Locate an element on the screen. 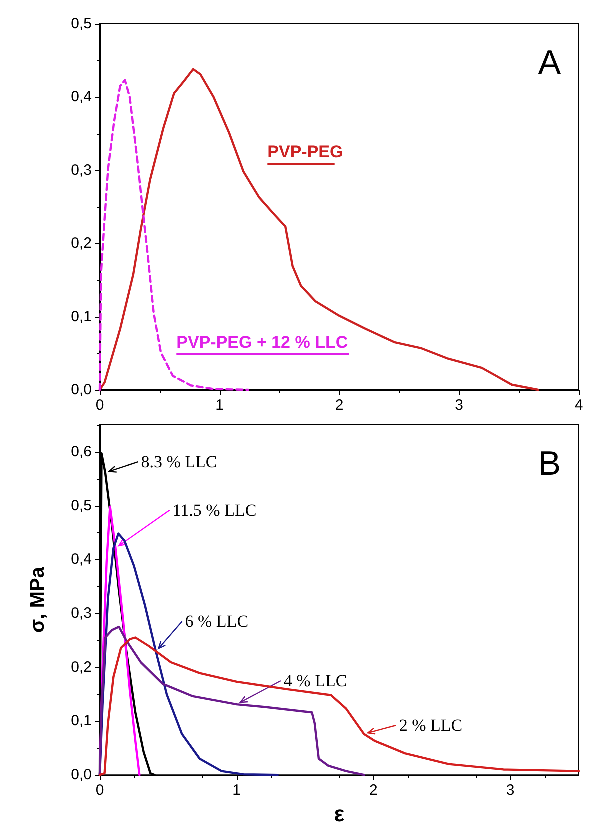  y-axis-title: σ, MPa is located at coordinates (38, 600).